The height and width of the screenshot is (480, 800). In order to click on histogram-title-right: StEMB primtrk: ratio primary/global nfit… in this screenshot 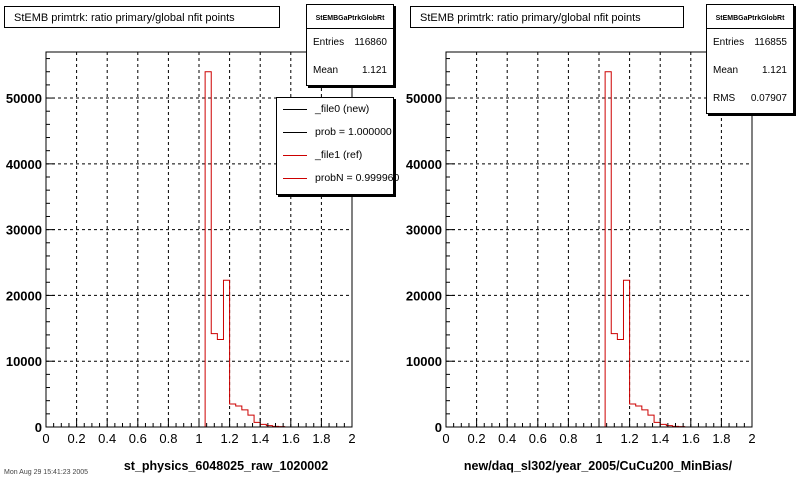, I will do `click(547, 17)`.